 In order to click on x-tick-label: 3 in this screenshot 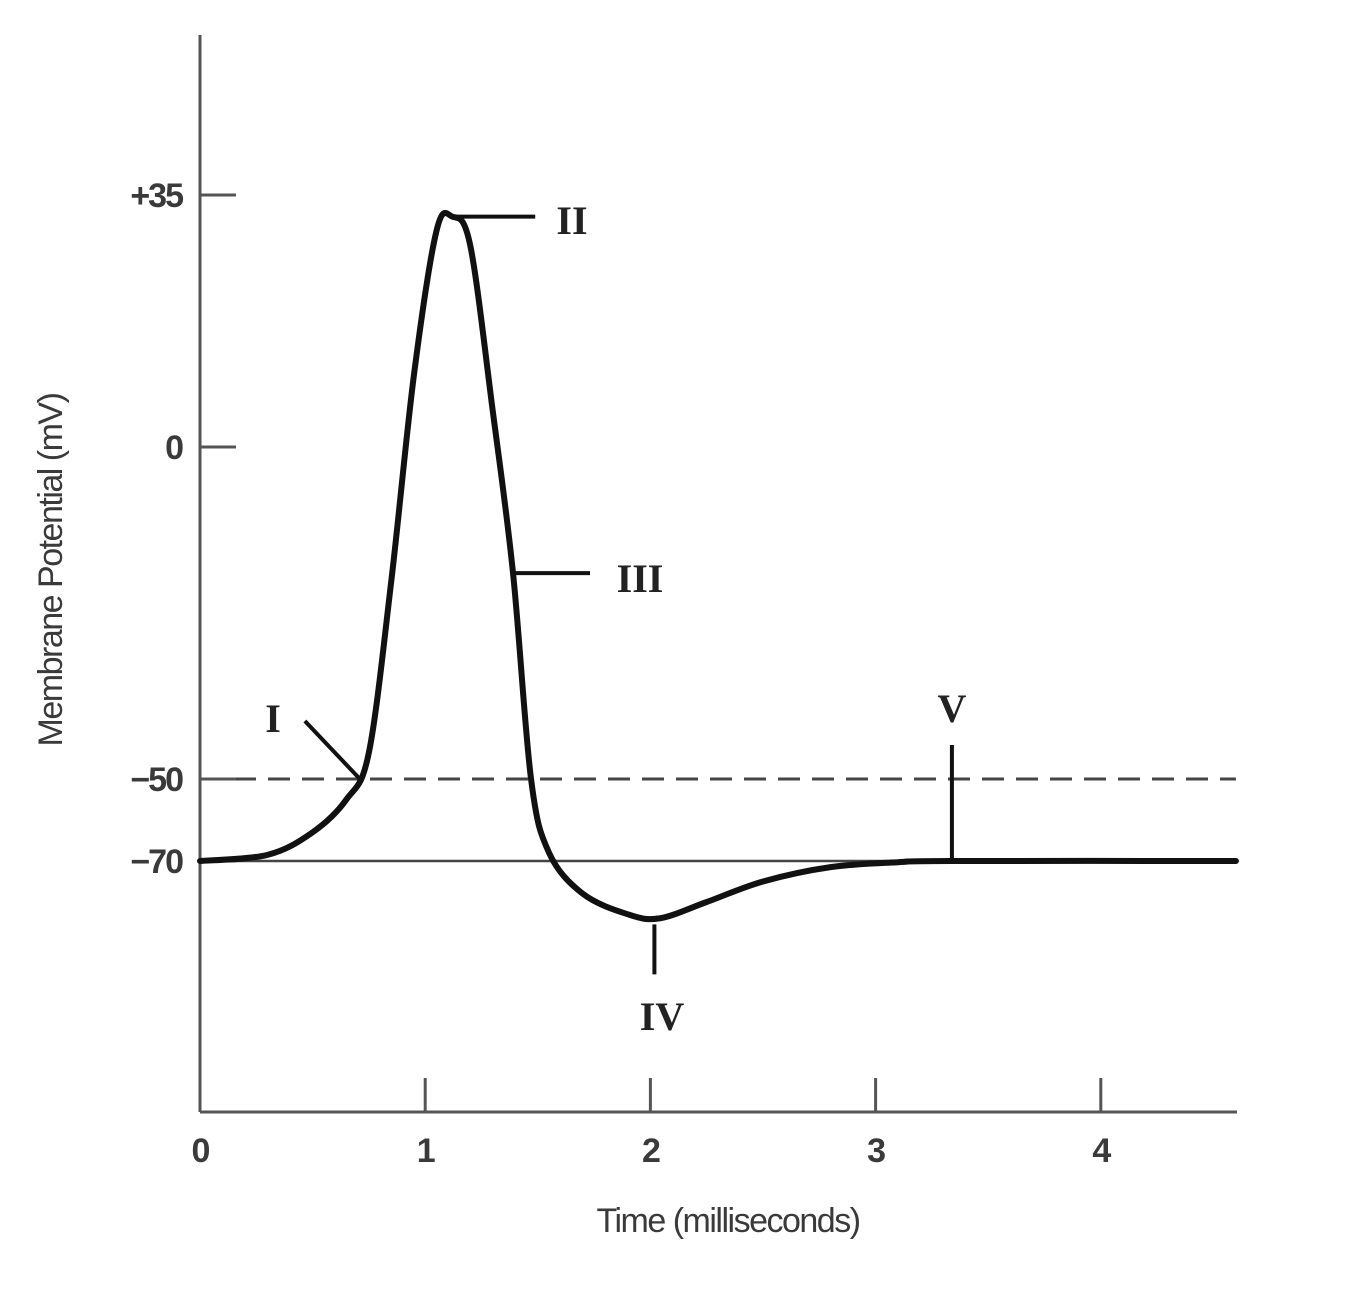, I will do `click(876, 1151)`.